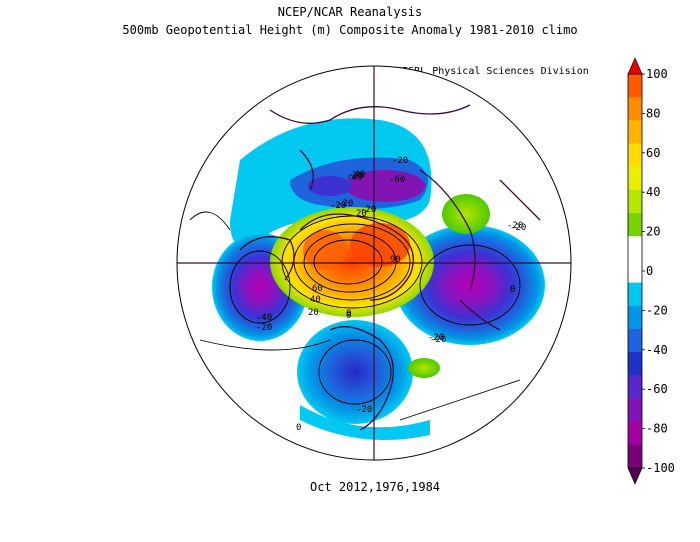 This screenshot has width=700, height=542. I want to click on date-footer: Oct 2012,1976,1984, so click(375, 487).